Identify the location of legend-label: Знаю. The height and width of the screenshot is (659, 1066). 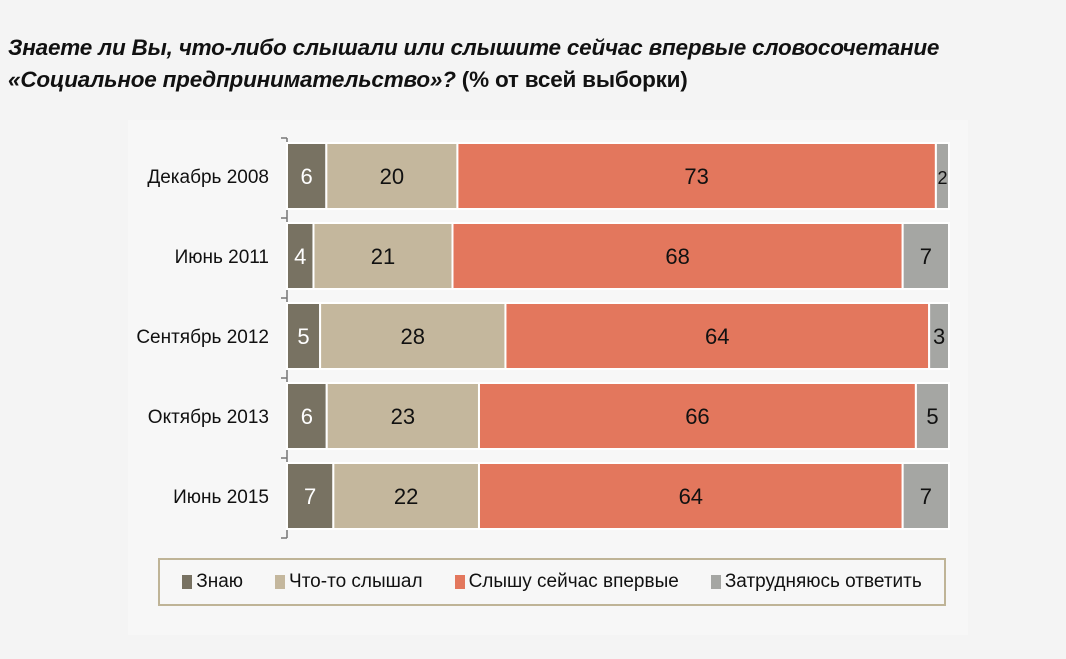
(220, 581).